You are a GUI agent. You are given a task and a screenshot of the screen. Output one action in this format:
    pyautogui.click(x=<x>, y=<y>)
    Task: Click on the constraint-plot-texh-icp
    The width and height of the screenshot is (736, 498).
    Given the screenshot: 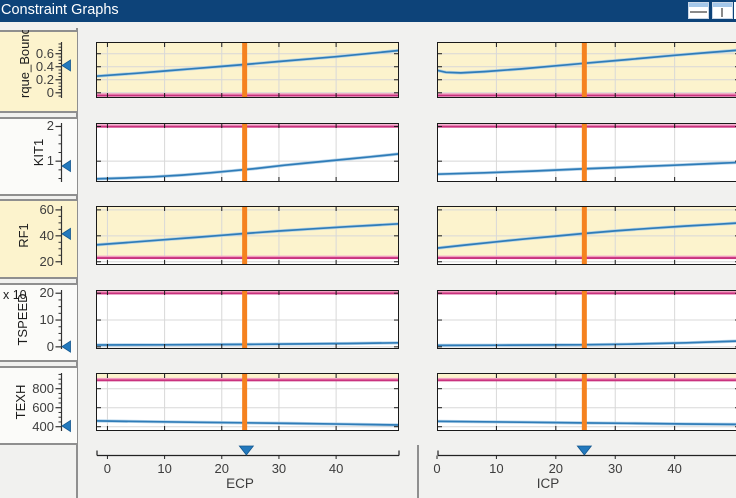 What is the action you would take?
    pyautogui.click(x=586, y=402)
    